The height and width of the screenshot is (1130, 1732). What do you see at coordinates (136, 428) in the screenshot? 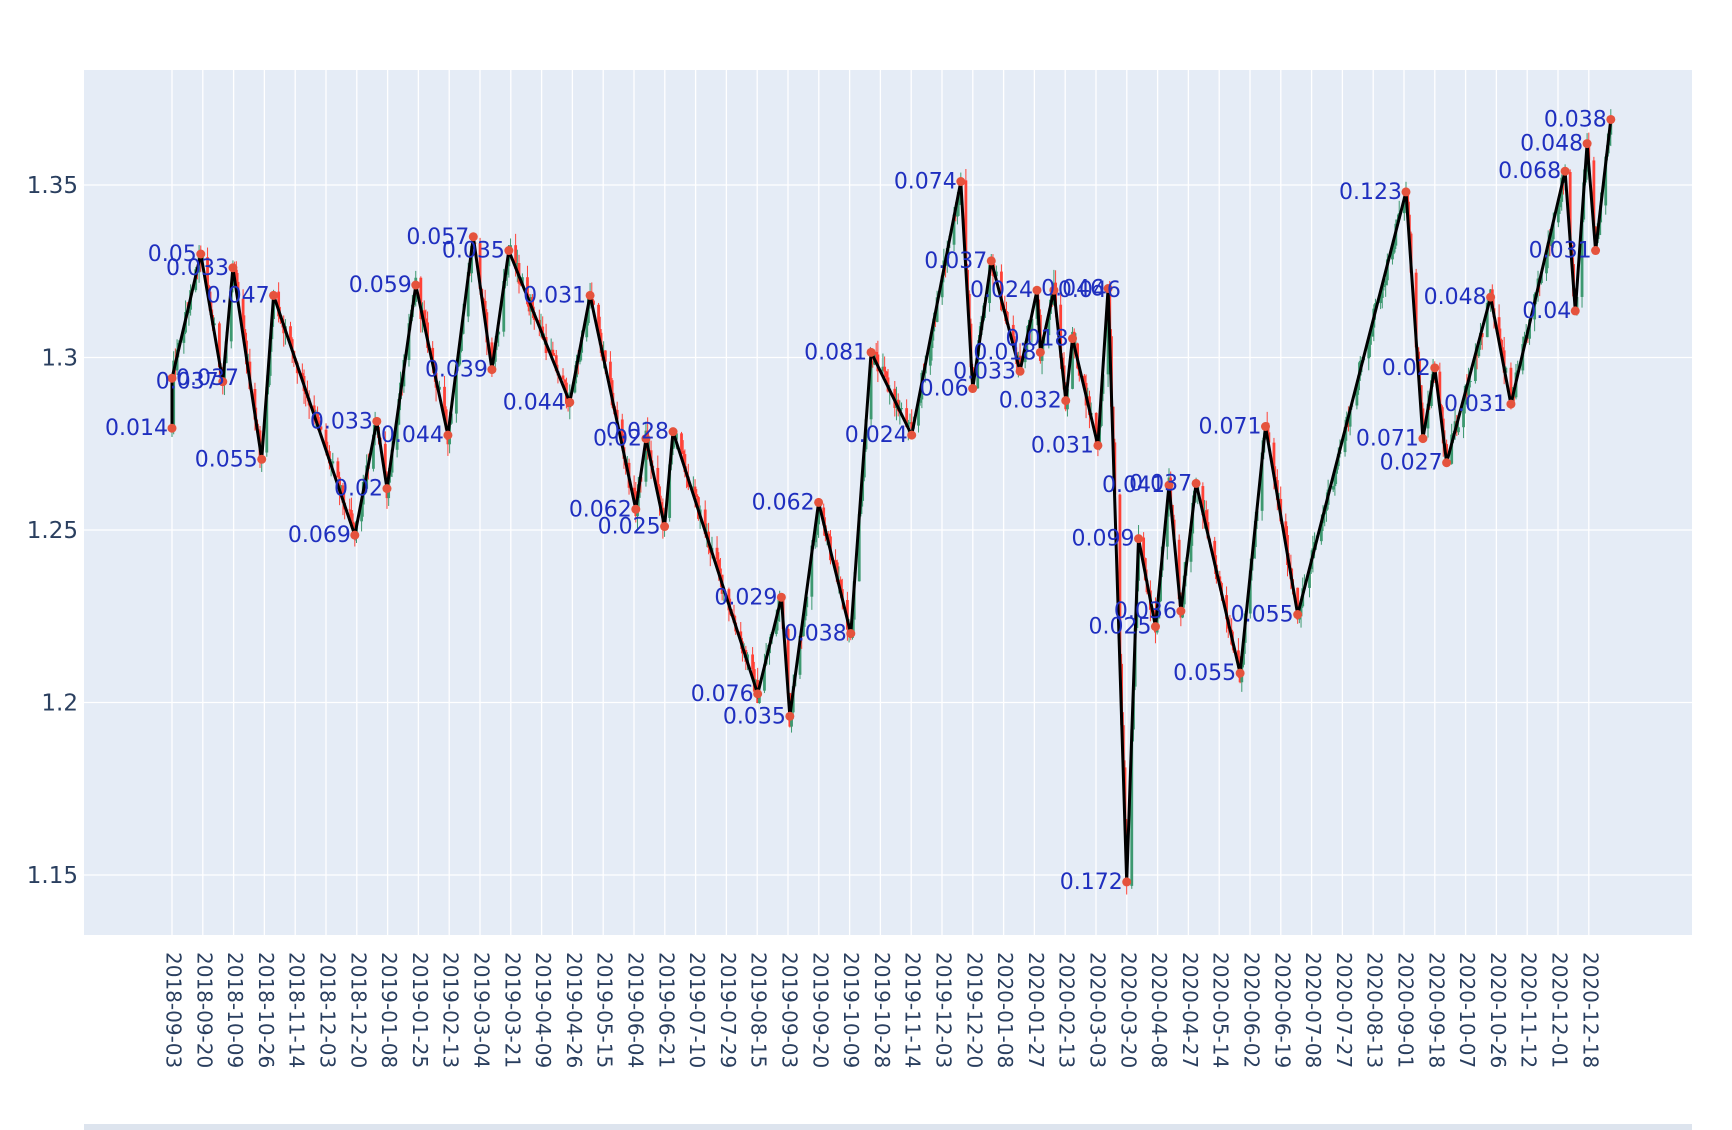
I see `pivot-label: 0.014` at bounding box center [136, 428].